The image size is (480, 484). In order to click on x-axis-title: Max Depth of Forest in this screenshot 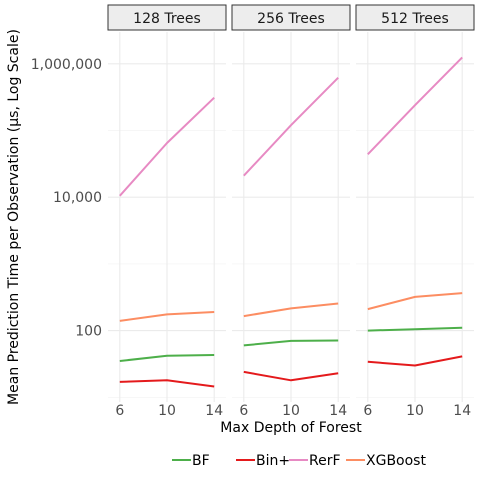, I will do `click(291, 428)`.